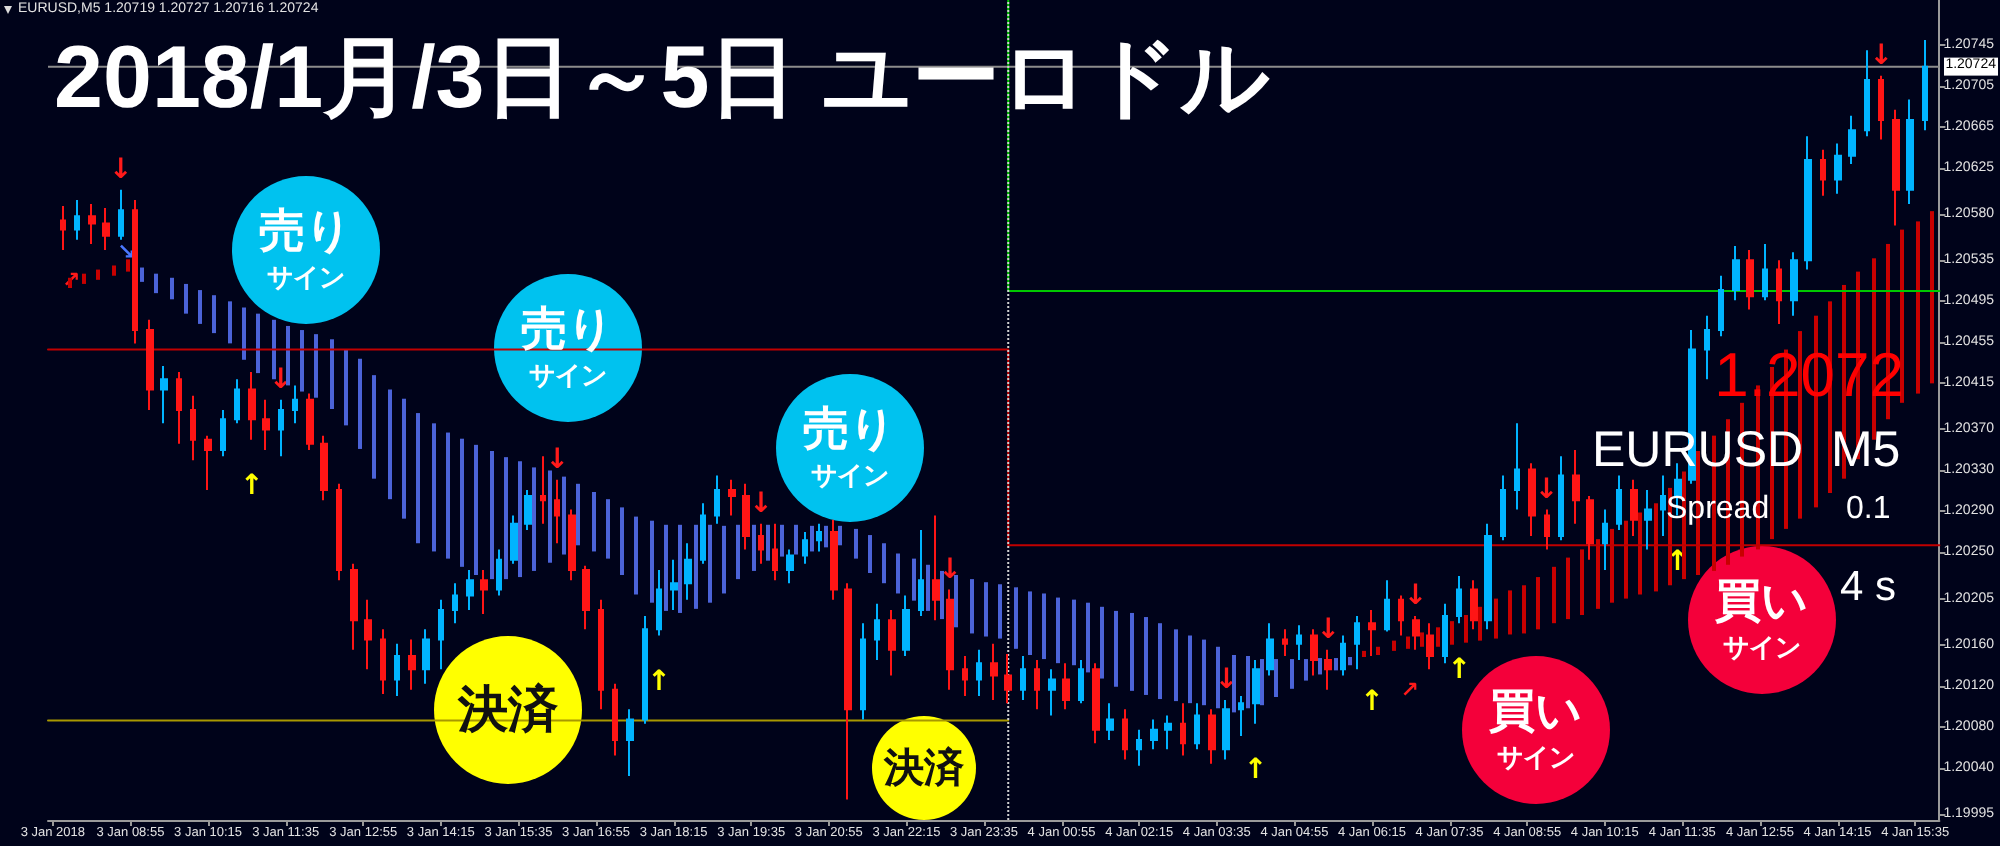 Image resolution: width=2000 pixels, height=846 pixels. What do you see at coordinates (850, 429) in the screenshot?
I see `annotation: 売り` at bounding box center [850, 429].